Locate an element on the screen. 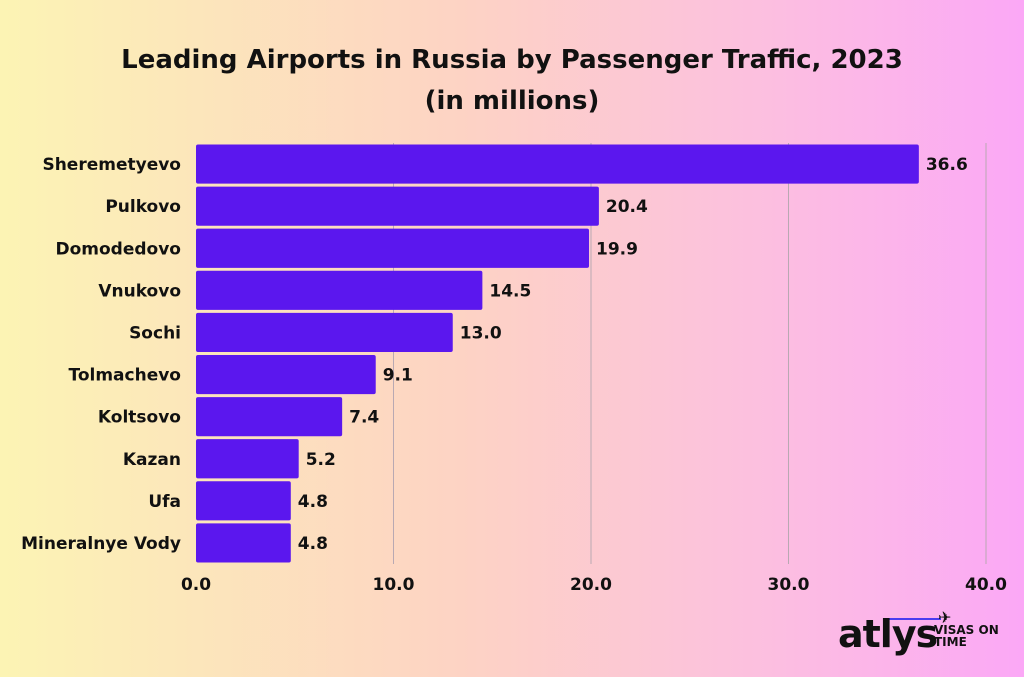 The image size is (1024, 677). category-label: Pulkovo is located at coordinates (143, 207).